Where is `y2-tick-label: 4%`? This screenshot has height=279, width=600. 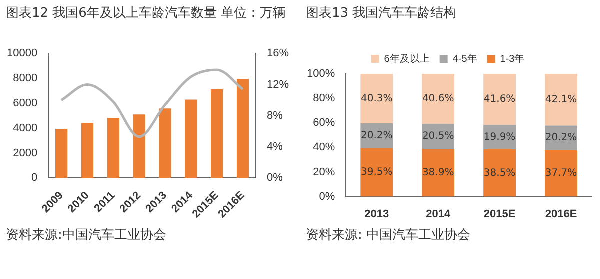
y2-tick-label: 4% is located at coordinates (275, 147).